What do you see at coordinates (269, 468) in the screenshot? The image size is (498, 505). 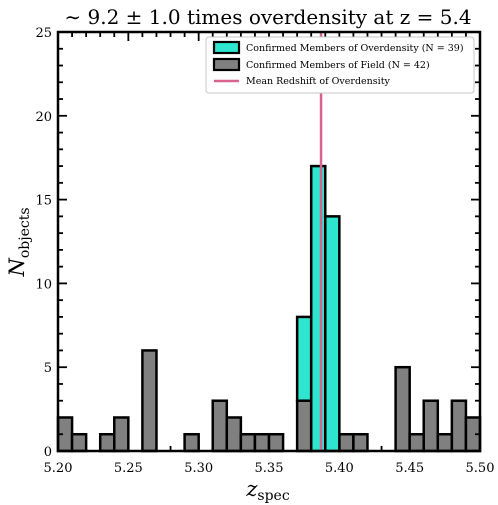 I see `x-tick-label: 5.35` at bounding box center [269, 468].